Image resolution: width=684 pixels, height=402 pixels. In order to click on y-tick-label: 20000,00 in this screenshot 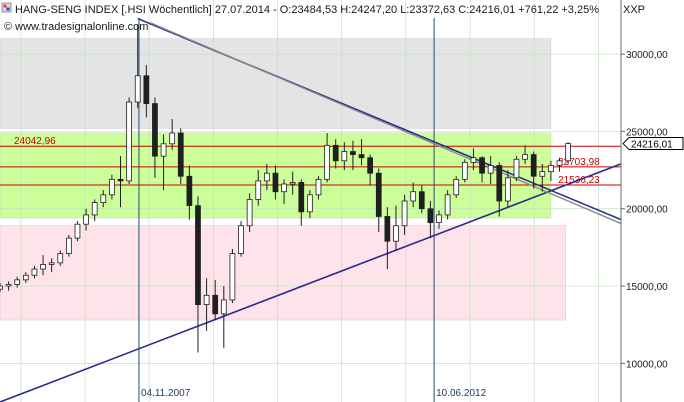, I will do `click(647, 210)`.